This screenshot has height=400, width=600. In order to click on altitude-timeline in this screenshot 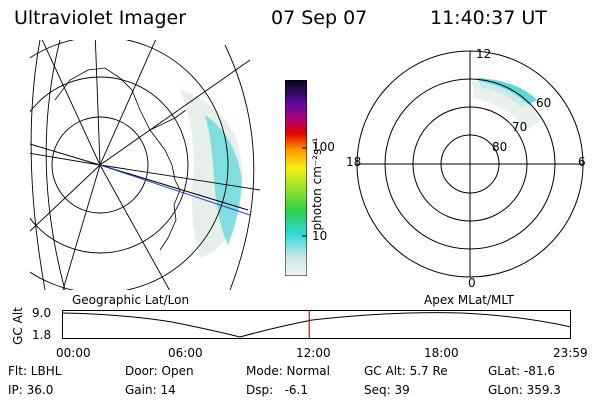, I will do `click(317, 324)`.